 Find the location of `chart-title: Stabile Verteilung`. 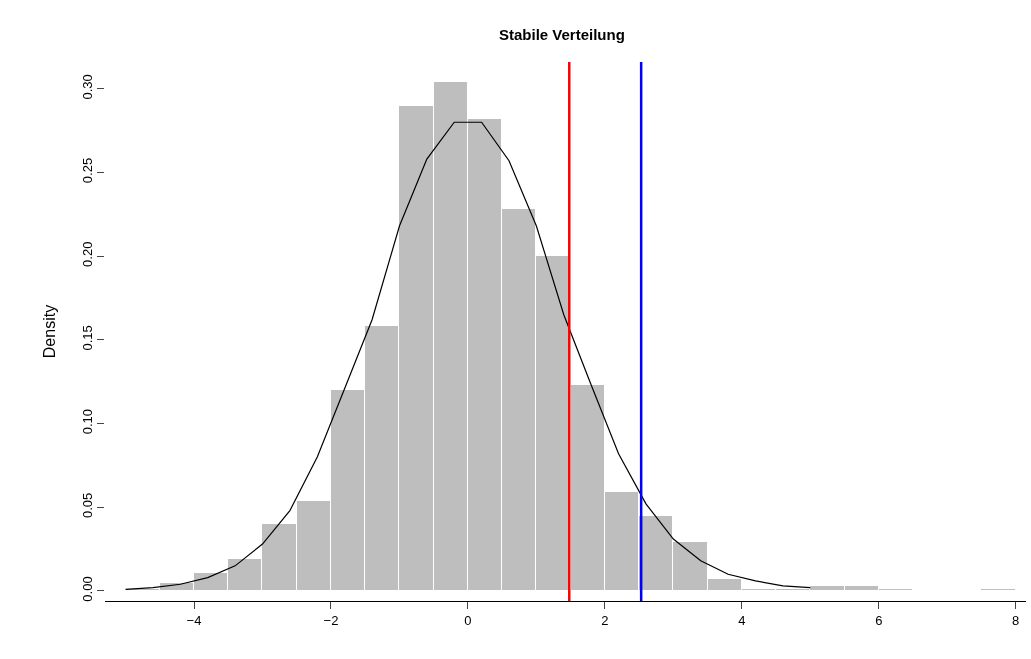

chart-title: Stabile Verteilung is located at coordinates (561, 35).